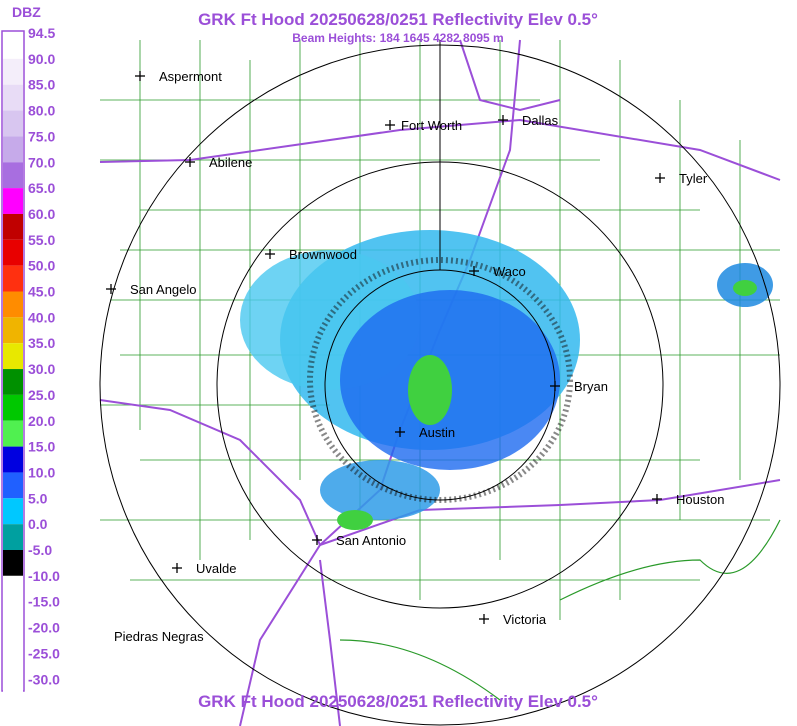 The height and width of the screenshot is (726, 797). I want to click on city-label: Brownwood, so click(323, 254).